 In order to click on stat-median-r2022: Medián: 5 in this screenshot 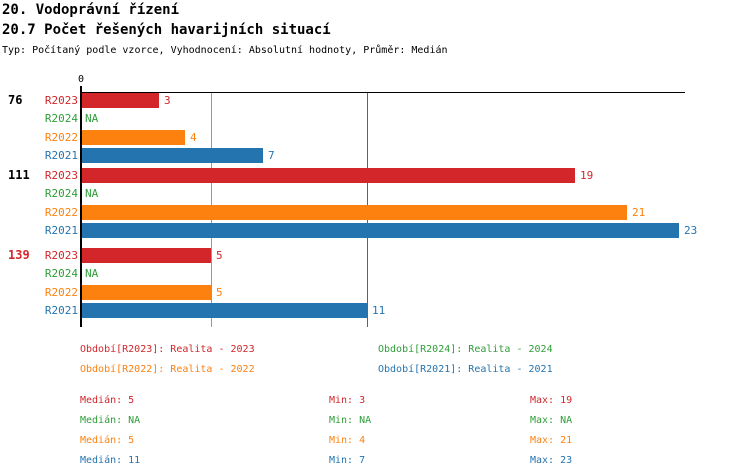, I will do `click(107, 440)`.